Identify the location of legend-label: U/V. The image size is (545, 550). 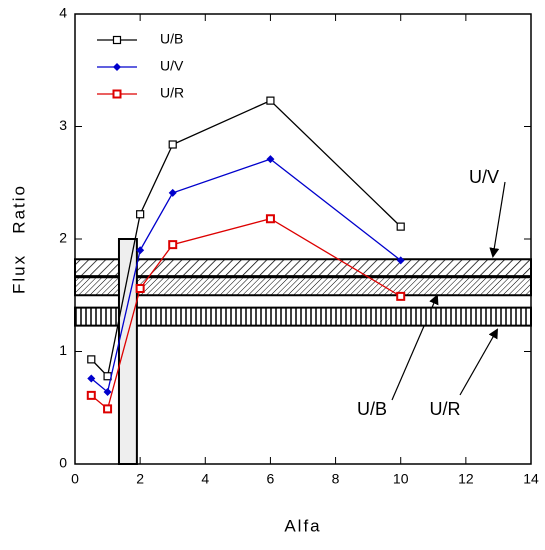
(172, 66).